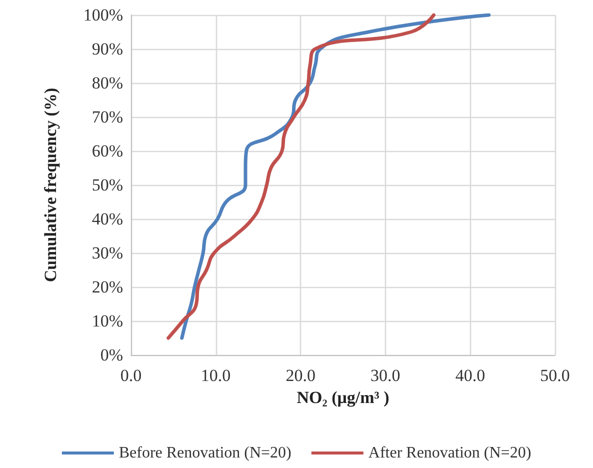 This screenshot has width=593, height=468. Describe the element at coordinates (50, 185) in the screenshot. I see `y-axis-title: Cumulative frequency (%)` at that location.